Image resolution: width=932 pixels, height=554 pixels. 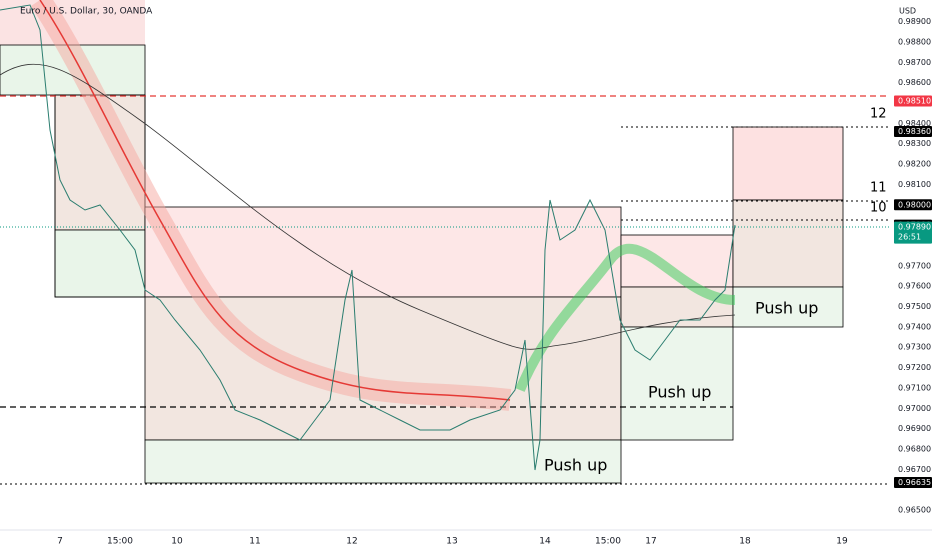 What do you see at coordinates (878, 114) in the screenshot?
I see `annotation: 12` at bounding box center [878, 114].